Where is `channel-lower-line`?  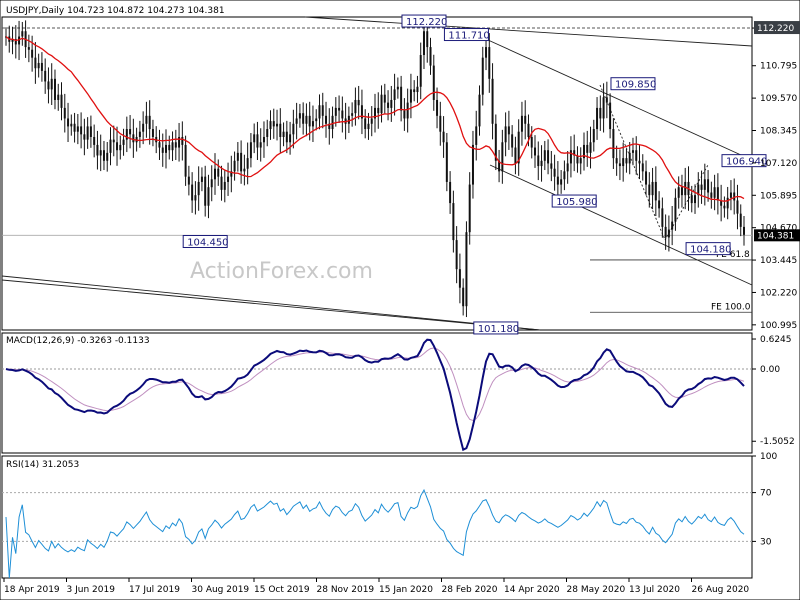
channel-lower-line is located at coordinates (621, 225).